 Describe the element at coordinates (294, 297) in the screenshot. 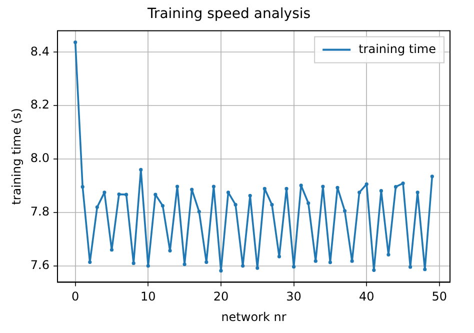

I see `x-tick-label: 30` at that location.